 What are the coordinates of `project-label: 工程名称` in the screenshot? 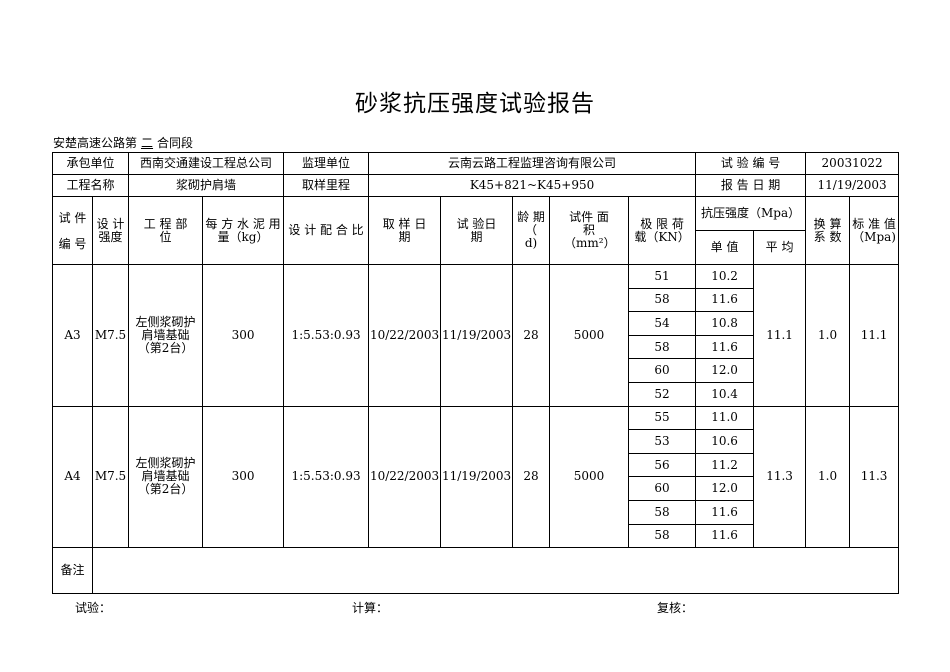 It's located at (90, 185).